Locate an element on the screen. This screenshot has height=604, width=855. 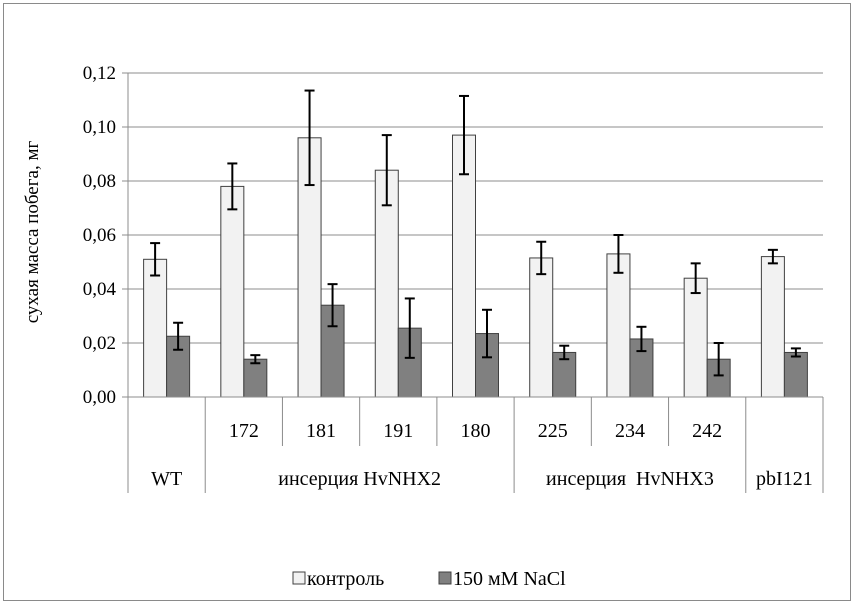
y-axis-label: сухая масса побега, мг is located at coordinates (32, 232).